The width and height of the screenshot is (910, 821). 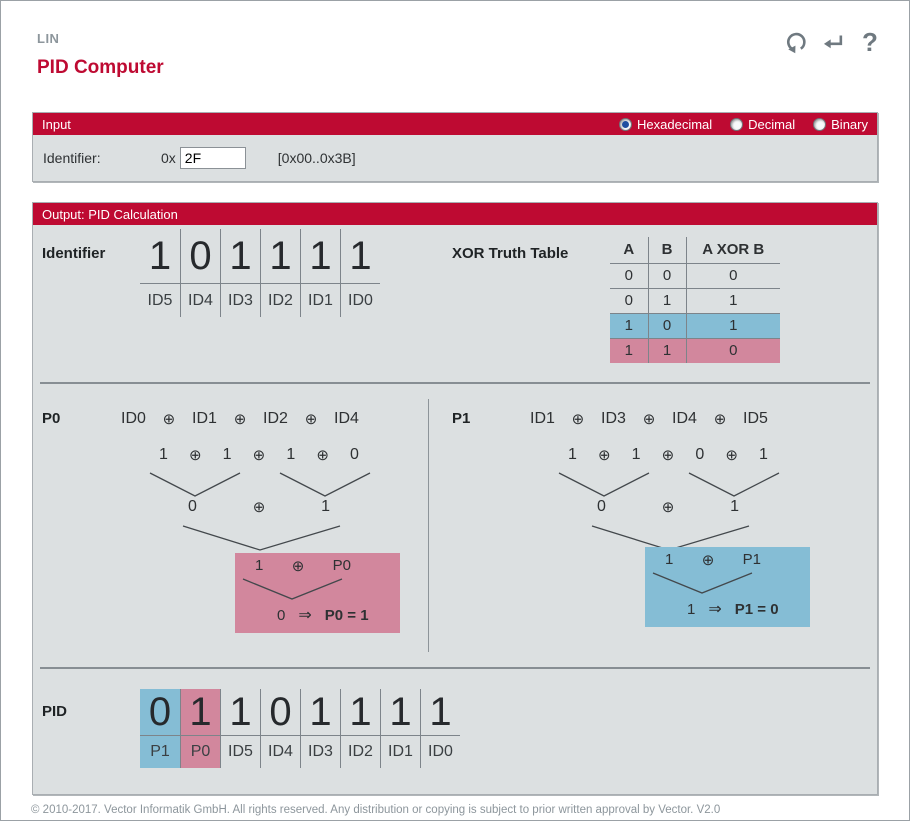 What do you see at coordinates (316, 158) in the screenshot?
I see `range-hint: [0x00..0x3B]` at bounding box center [316, 158].